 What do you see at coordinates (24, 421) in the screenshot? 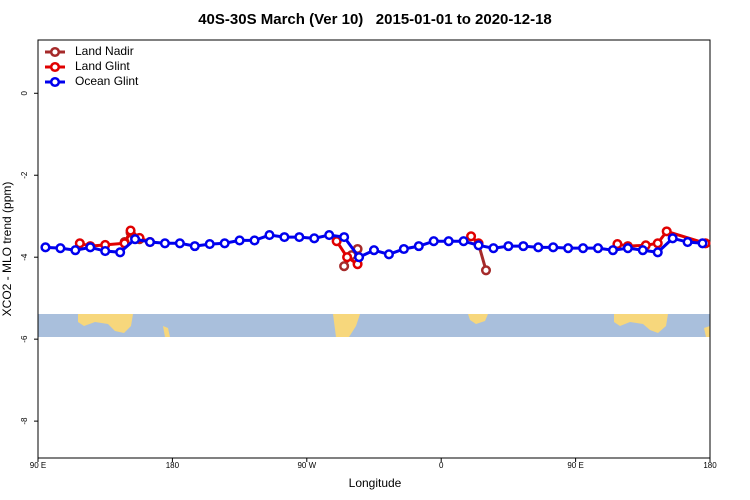
I see `y-tick-label: -8` at bounding box center [24, 421].